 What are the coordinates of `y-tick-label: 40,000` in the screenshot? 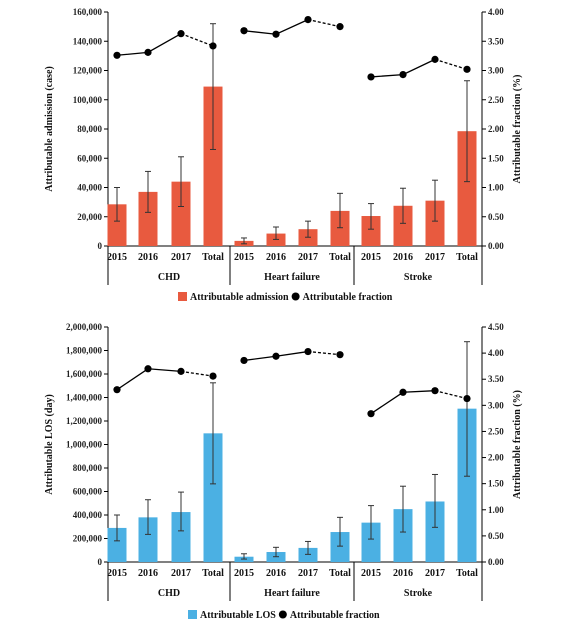 It's located at (89, 188).